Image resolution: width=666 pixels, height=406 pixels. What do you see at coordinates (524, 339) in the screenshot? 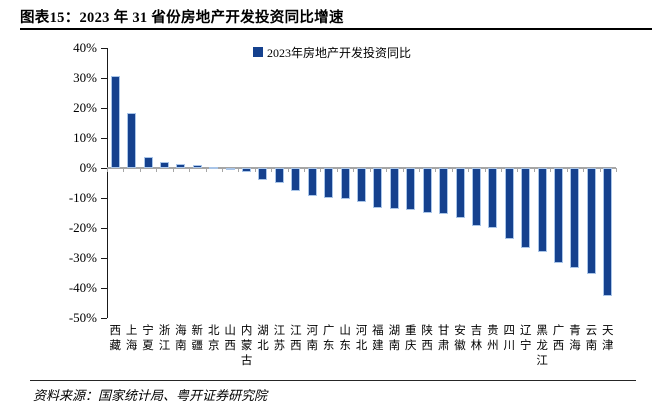
I see `x-axis-label: 辽宁` at bounding box center [524, 339].